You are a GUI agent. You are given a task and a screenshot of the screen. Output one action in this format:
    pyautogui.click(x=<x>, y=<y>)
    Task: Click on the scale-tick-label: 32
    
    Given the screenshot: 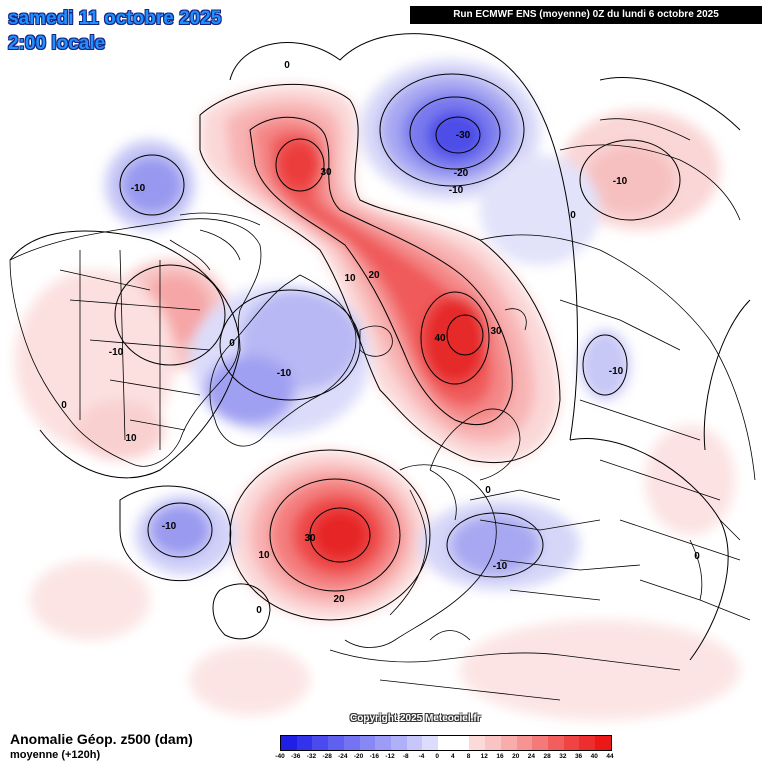 What is the action you would take?
    pyautogui.click(x=563, y=756)
    